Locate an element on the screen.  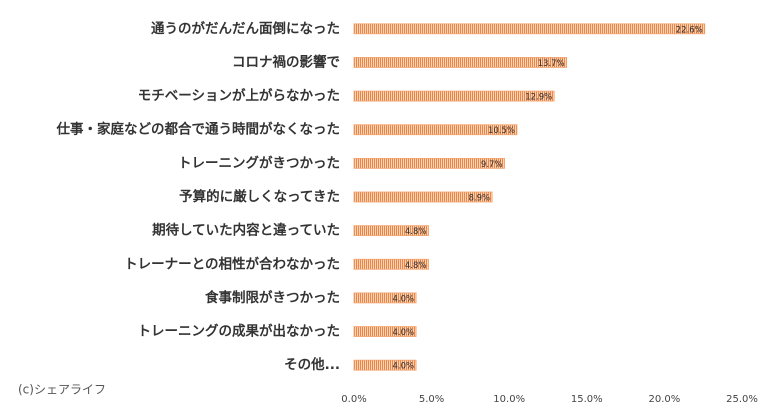
x-tick-label: 25.0% is located at coordinates (742, 399).